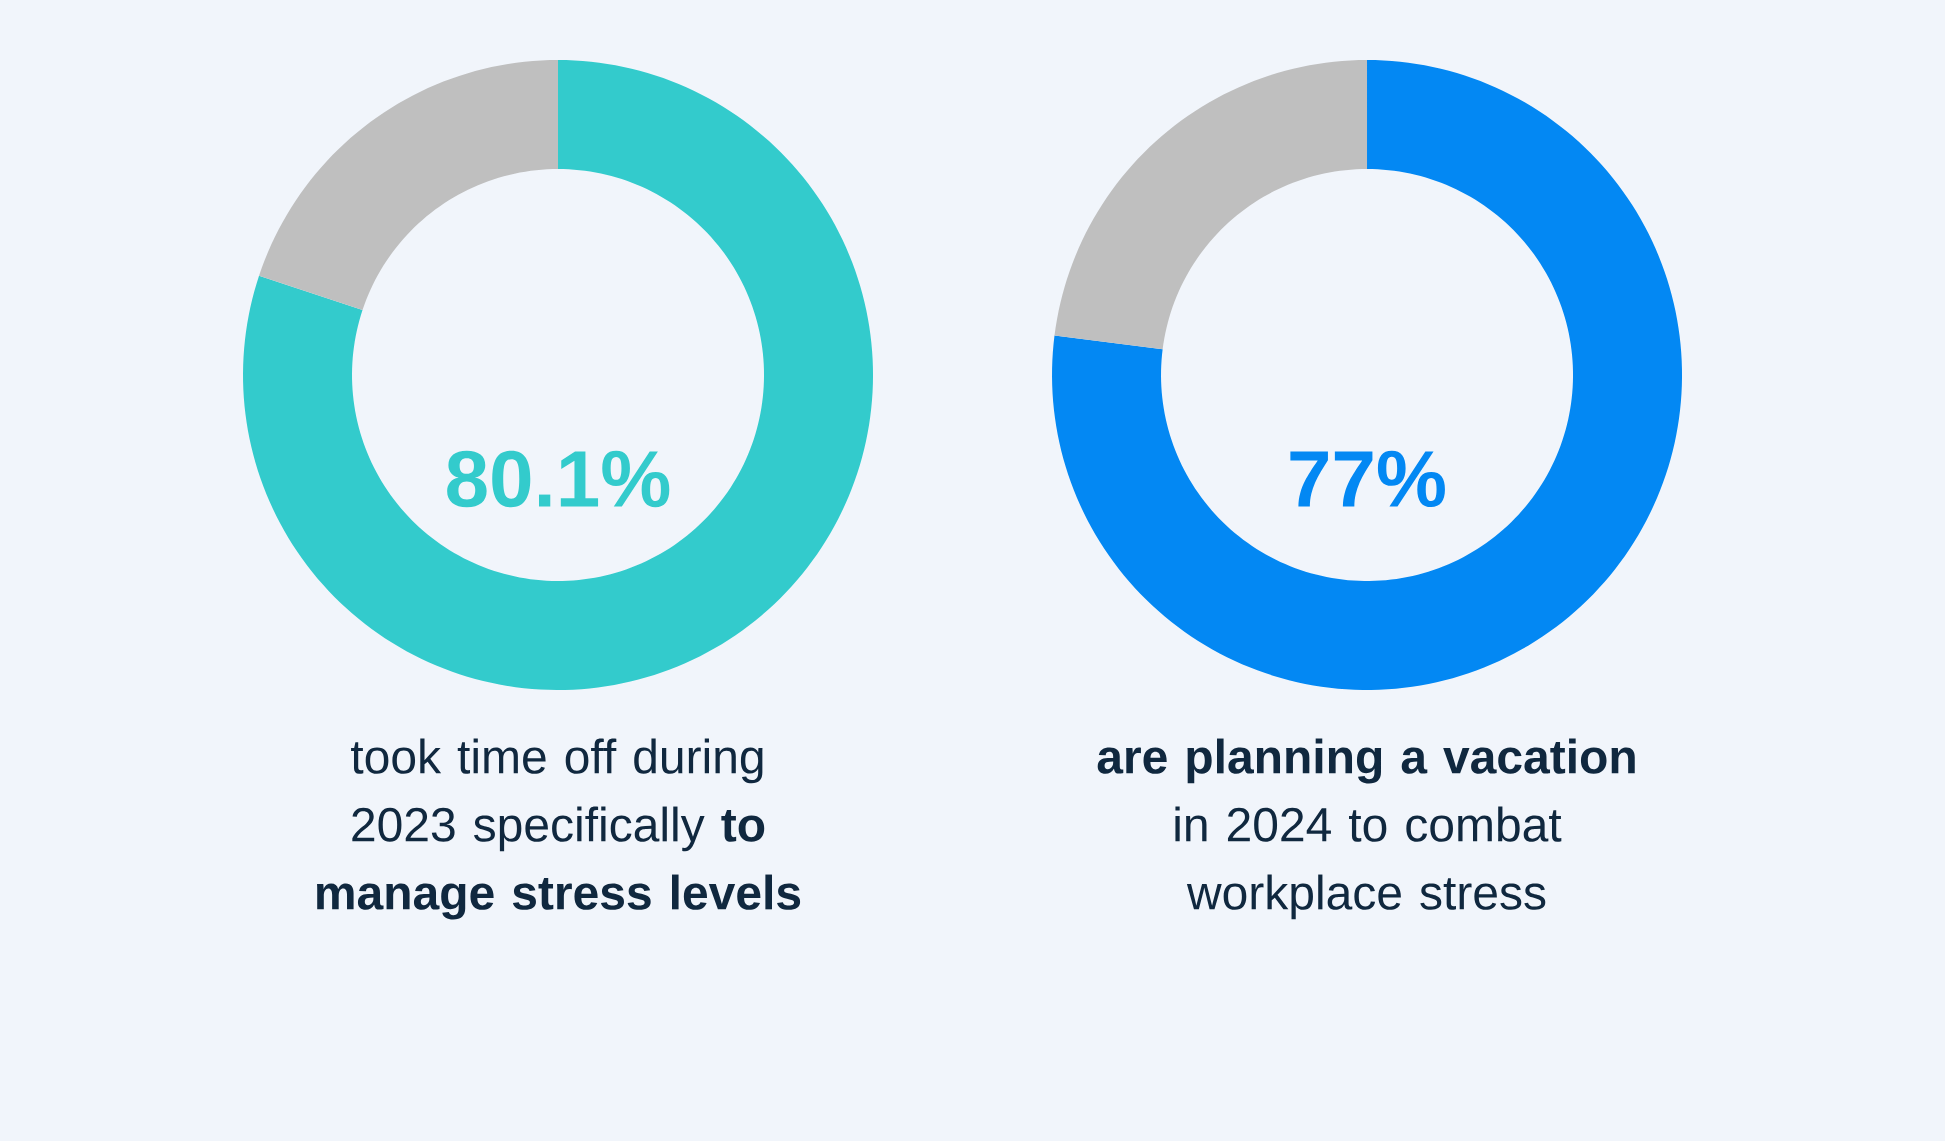  What do you see at coordinates (559, 829) in the screenshot?
I see `text: took time off during 2023 specifically to manage stress levels` at bounding box center [559, 829].